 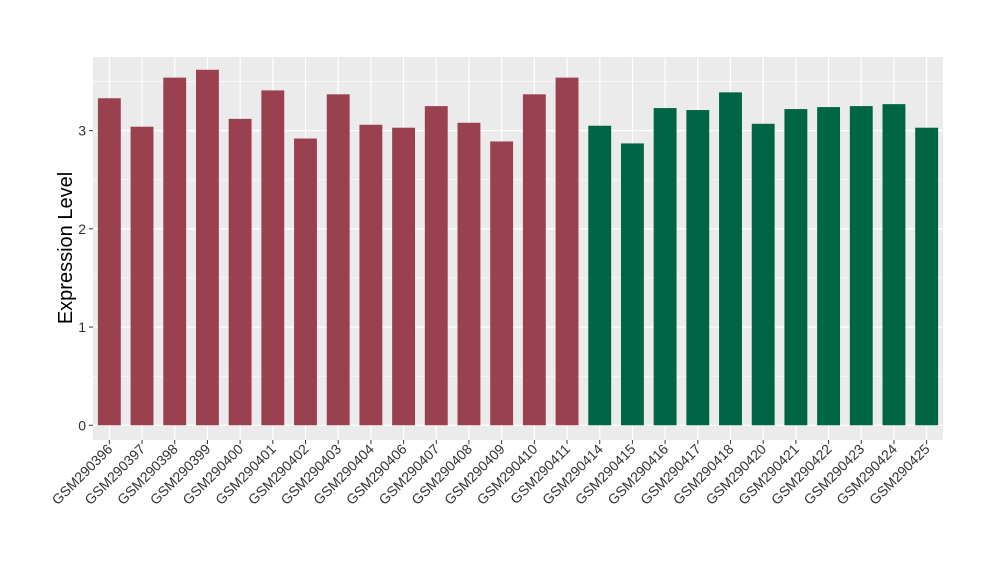 I want to click on y-axis: 0 1 2 3, so click(x=85, y=278).